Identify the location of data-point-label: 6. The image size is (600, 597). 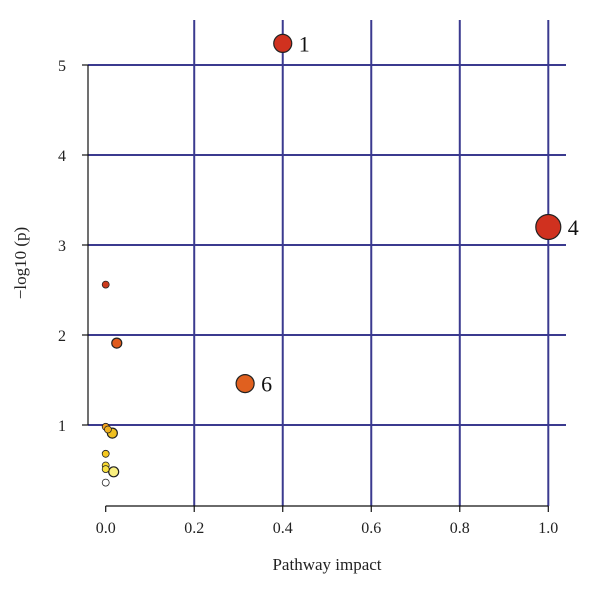
(266, 384).